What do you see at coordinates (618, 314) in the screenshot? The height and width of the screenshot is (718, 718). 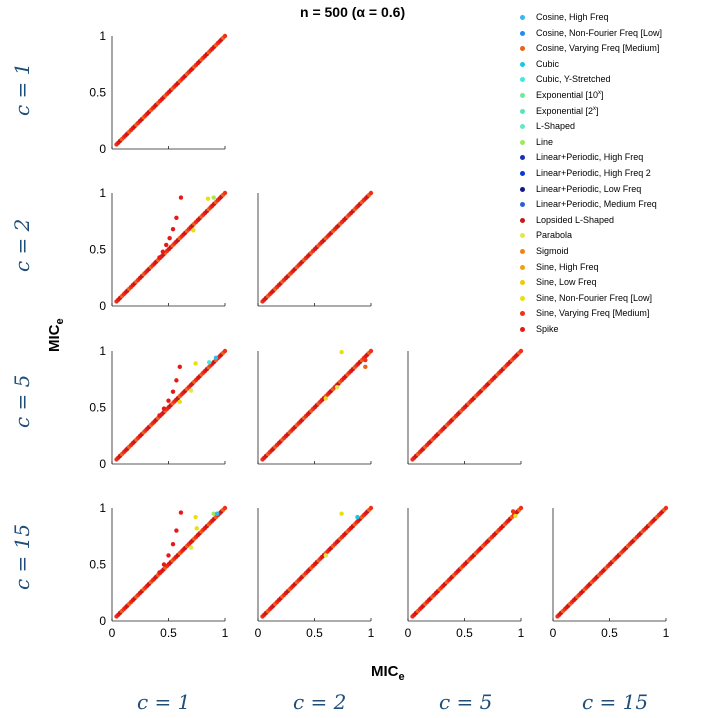 I see `legend-item: Sine, Varying Freq [Medium]` at bounding box center [618, 314].